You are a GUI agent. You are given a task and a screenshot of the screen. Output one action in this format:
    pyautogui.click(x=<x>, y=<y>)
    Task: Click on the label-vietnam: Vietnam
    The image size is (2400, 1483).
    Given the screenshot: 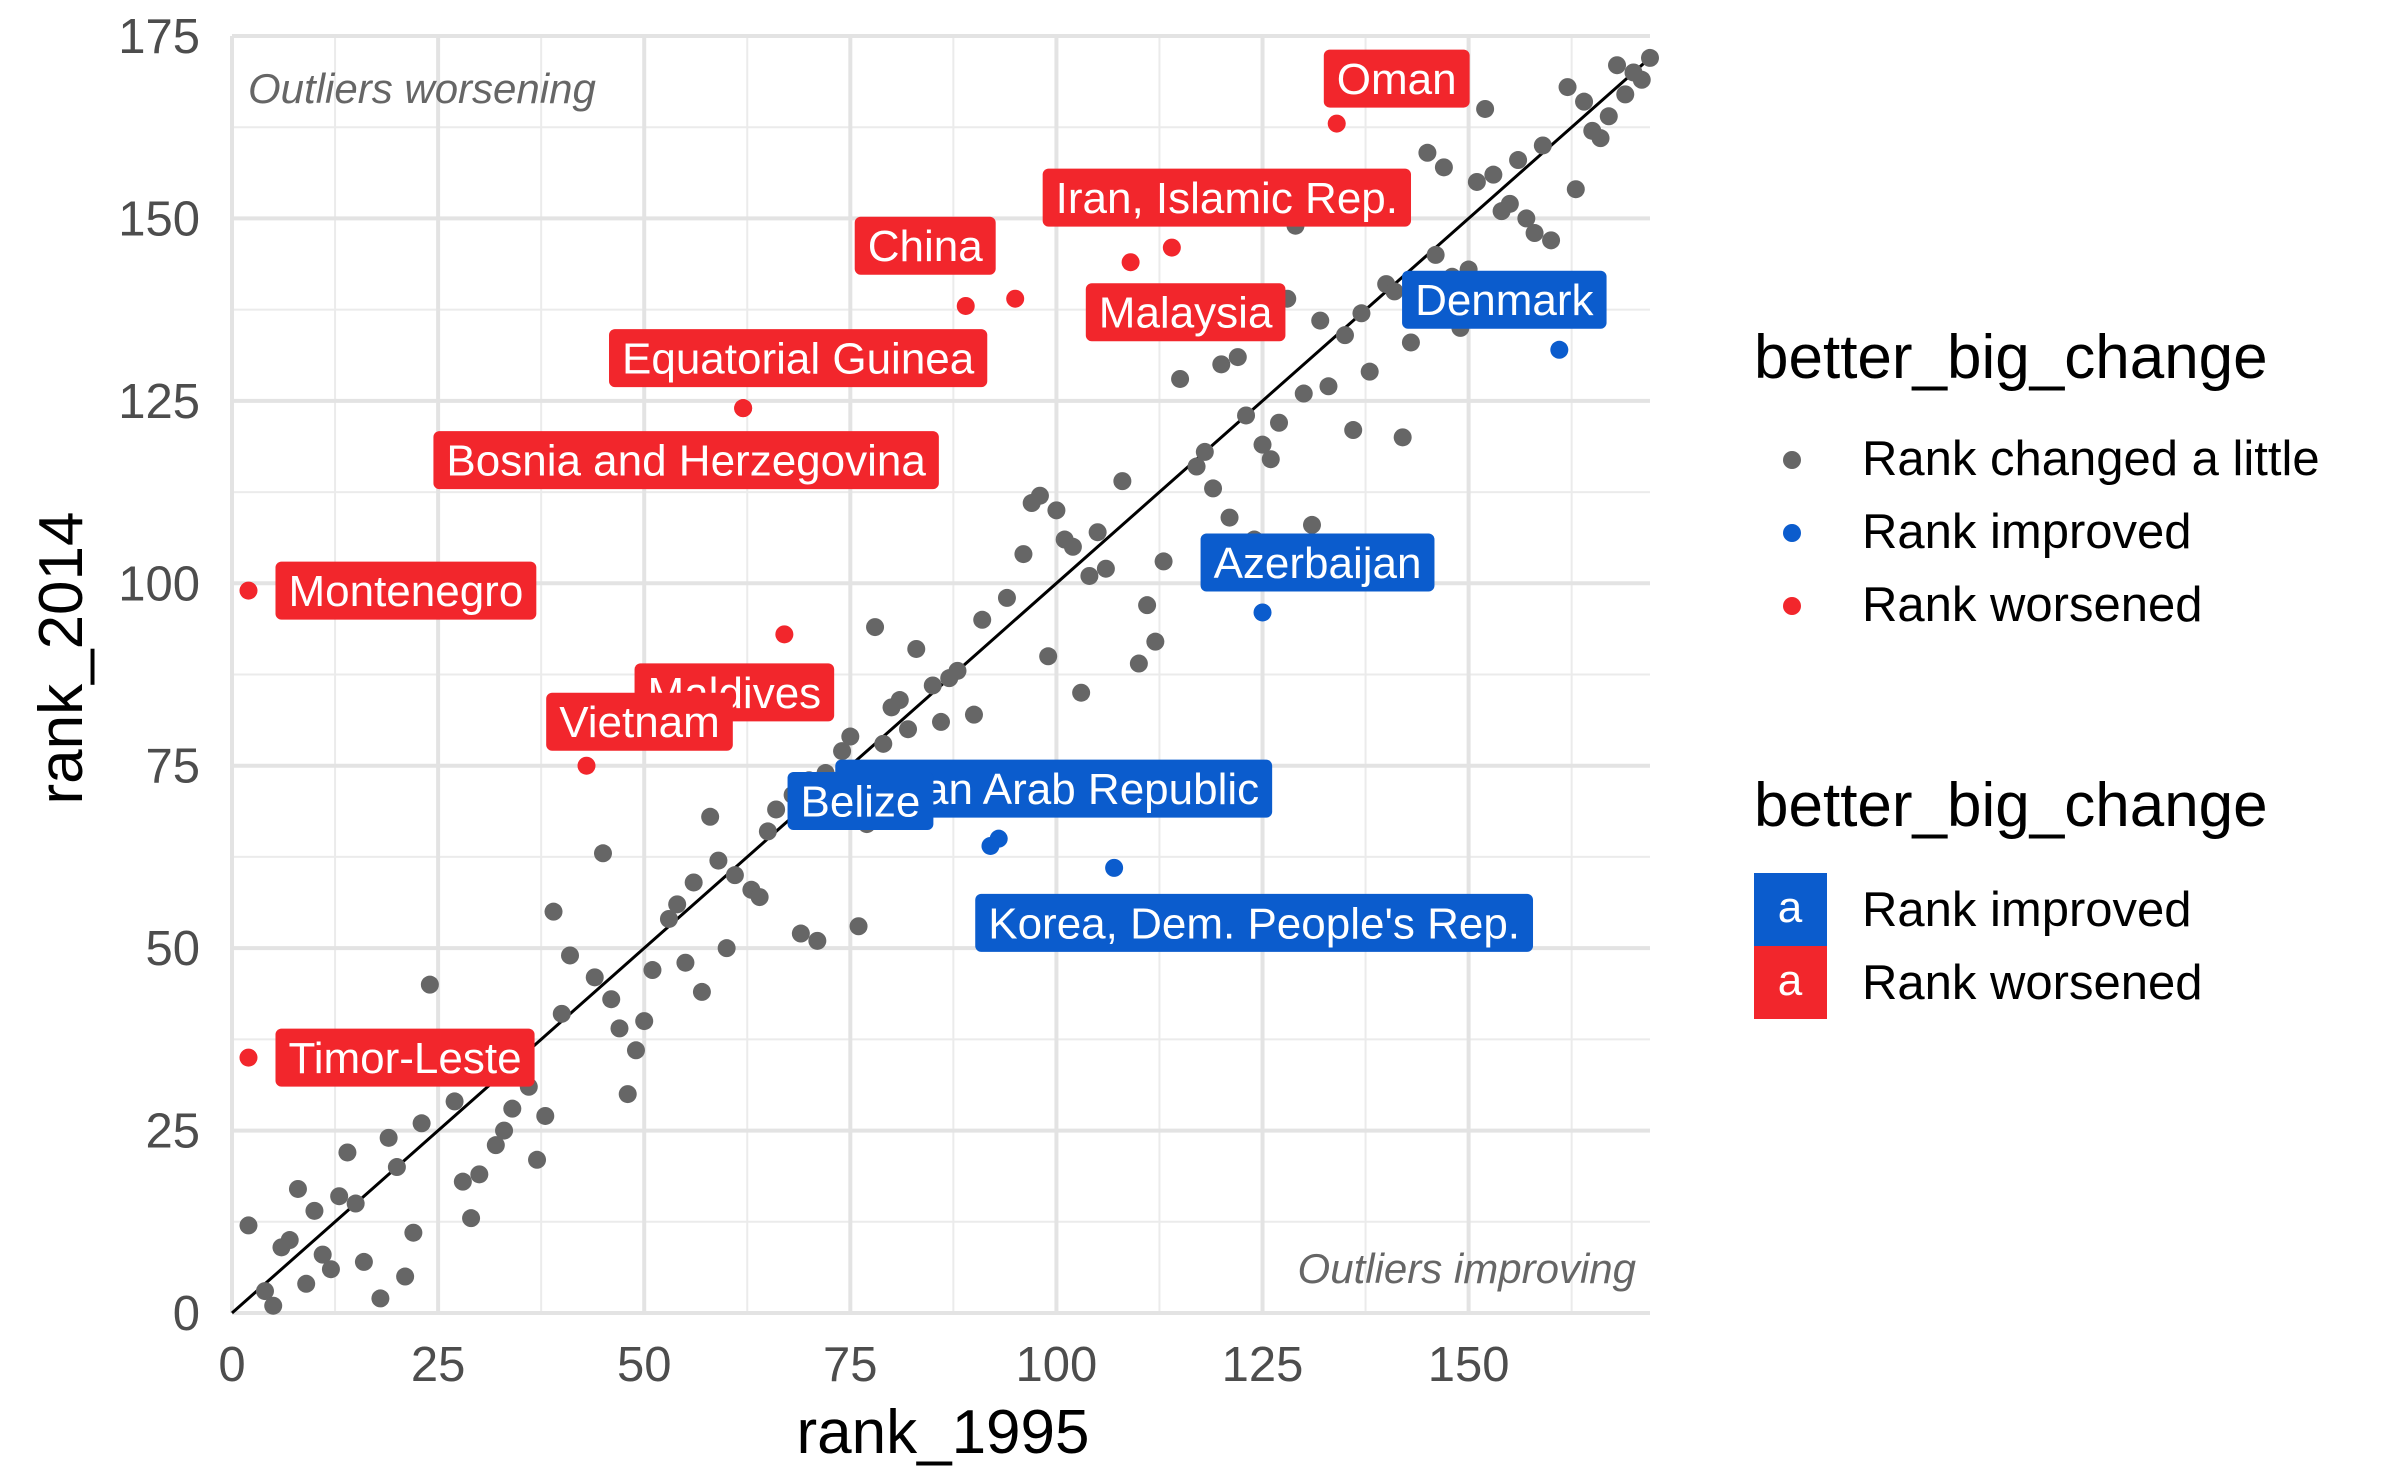 What is the action you would take?
    pyautogui.click(x=639, y=721)
    